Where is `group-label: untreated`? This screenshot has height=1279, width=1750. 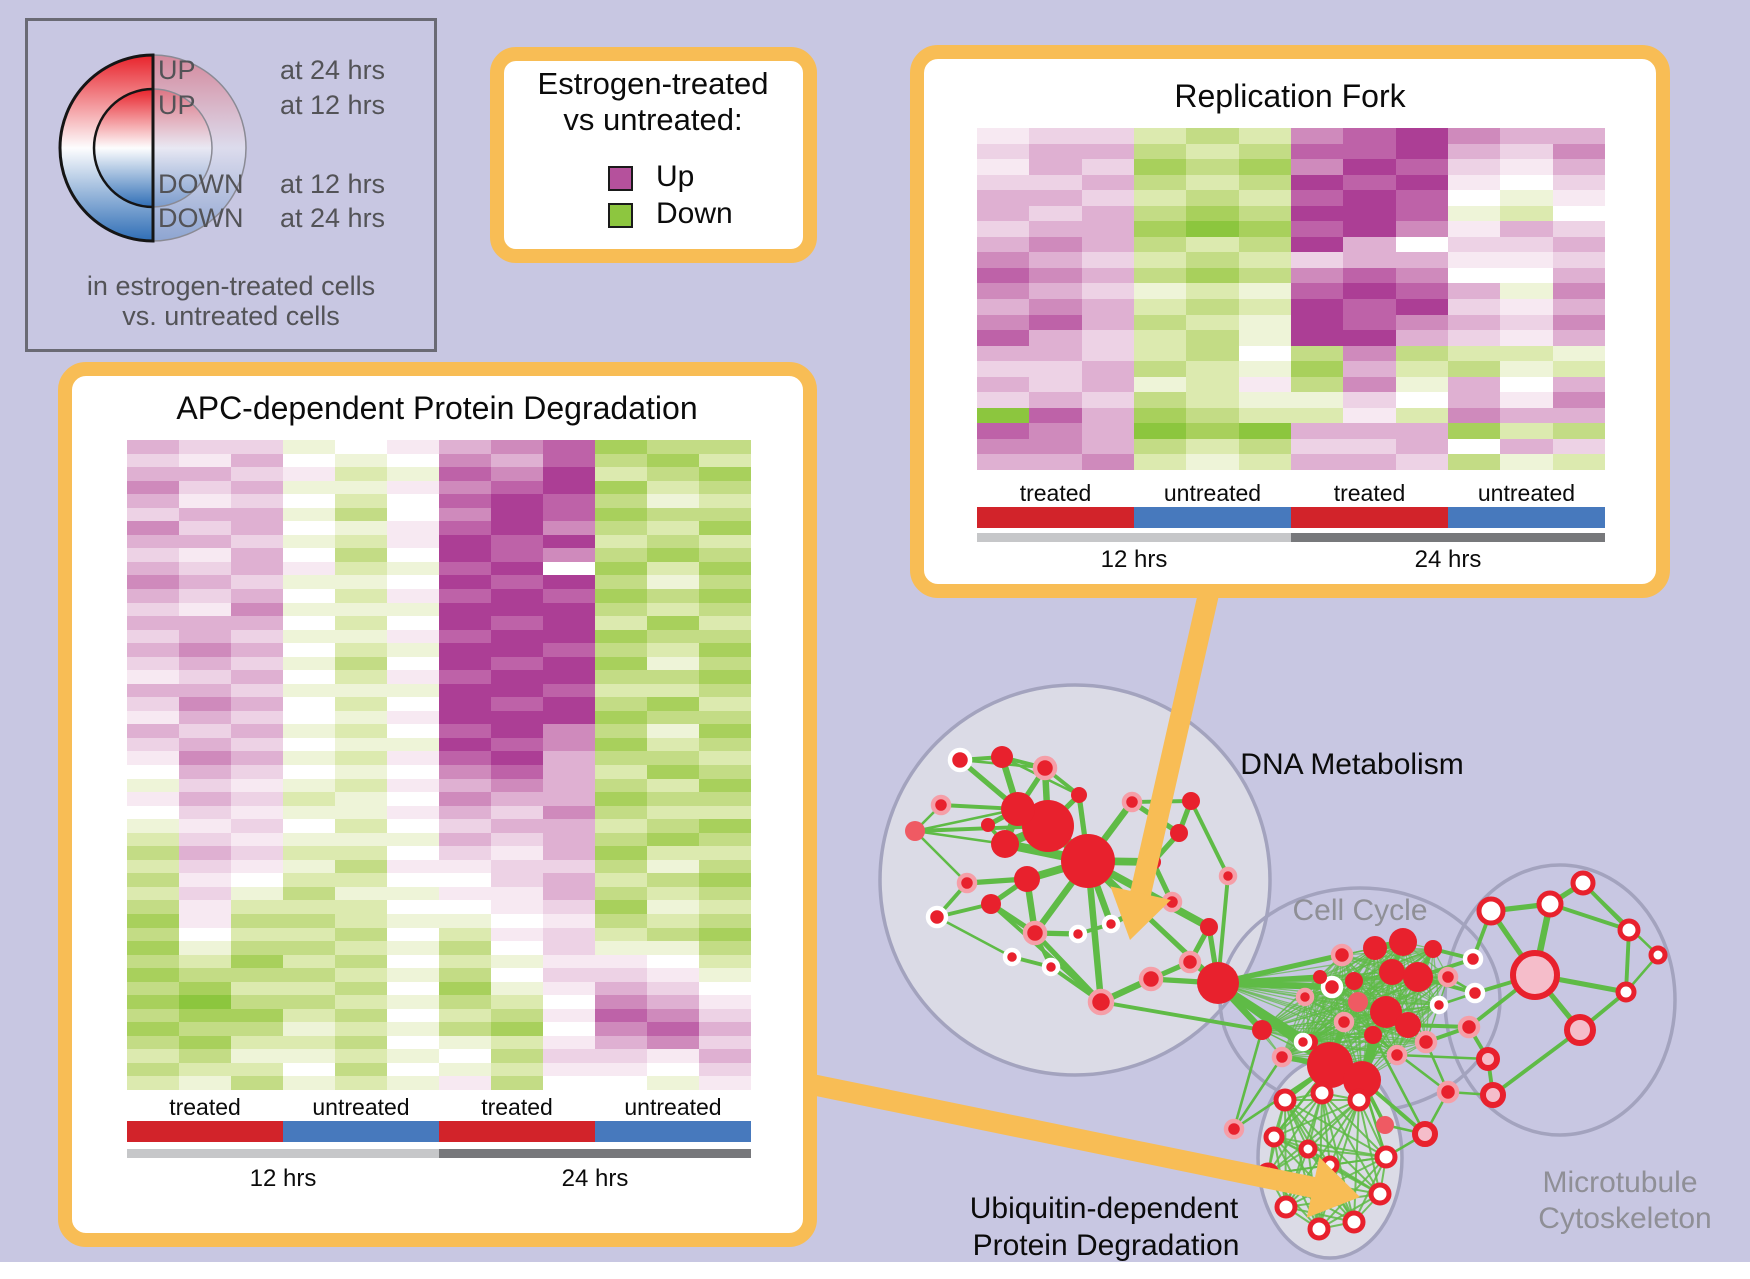
group-label: untreated is located at coordinates (673, 1107).